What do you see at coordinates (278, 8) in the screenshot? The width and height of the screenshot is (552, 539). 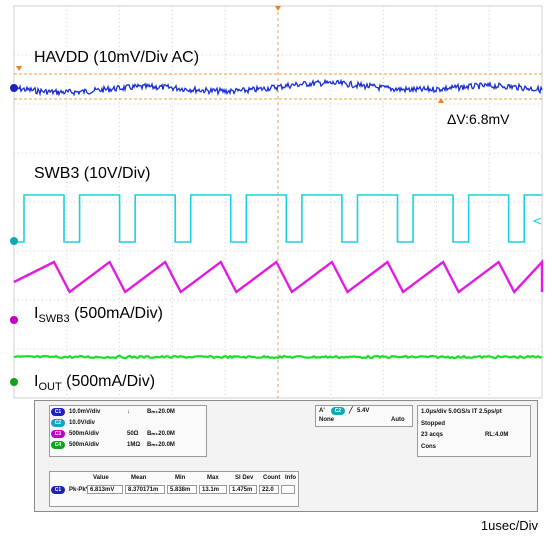 I see `trigger-position-icon` at bounding box center [278, 8].